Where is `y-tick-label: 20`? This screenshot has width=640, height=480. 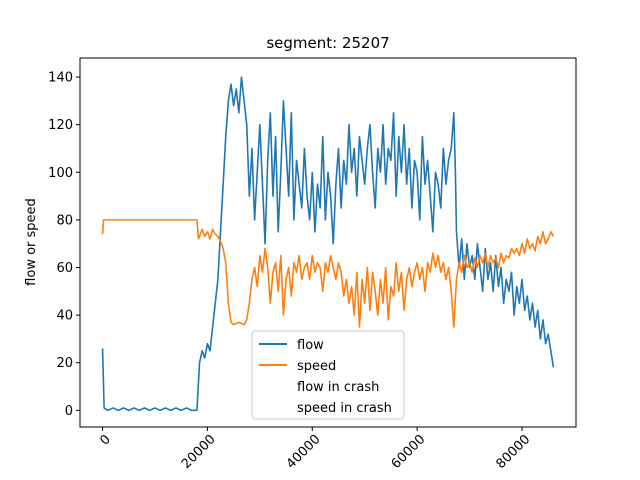 y-tick-label: 20 is located at coordinates (64, 363).